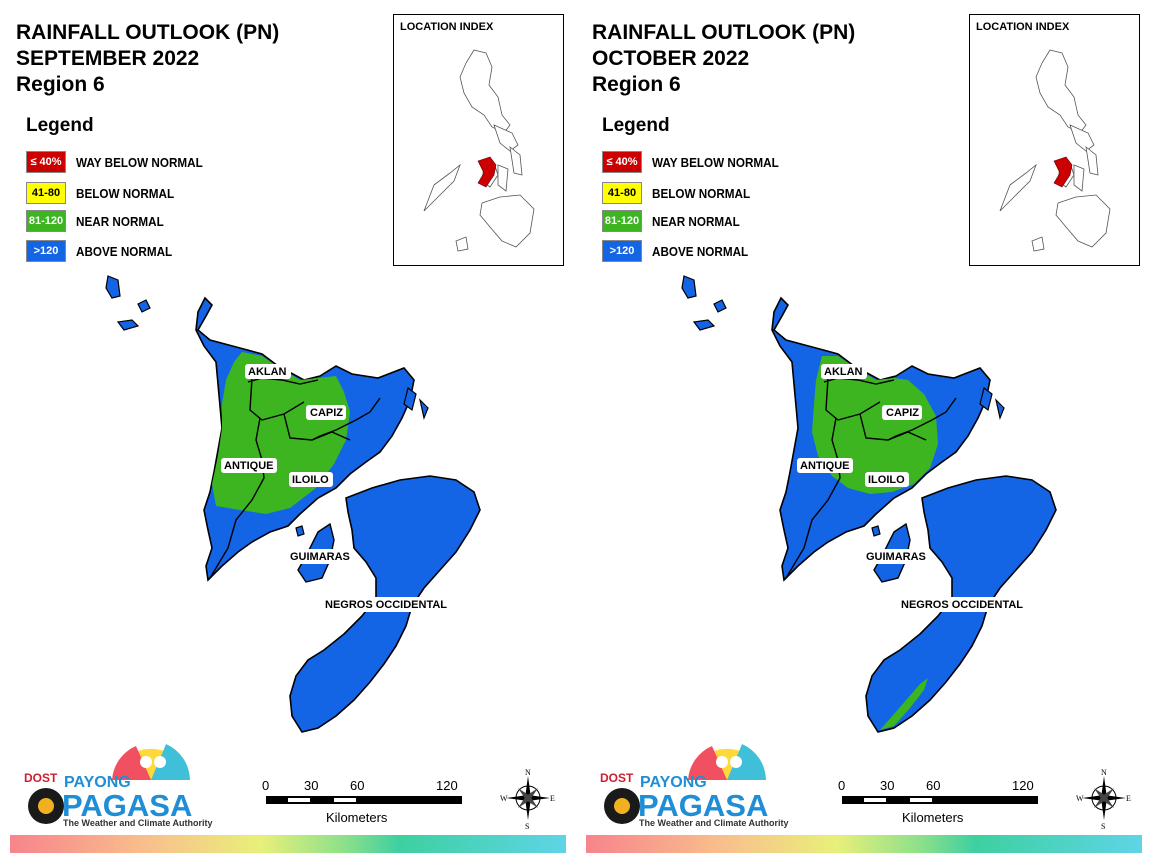 The height and width of the screenshot is (864, 1152). I want to click on title-line-2: OCTOBER 2022, so click(671, 58).